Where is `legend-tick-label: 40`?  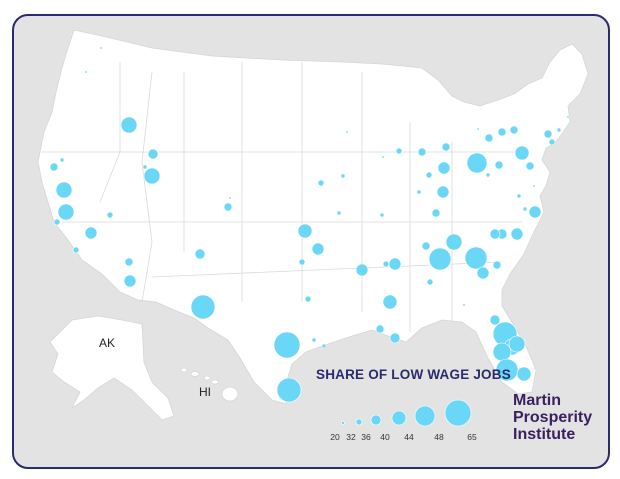 legend-tick-label: 40 is located at coordinates (385, 437).